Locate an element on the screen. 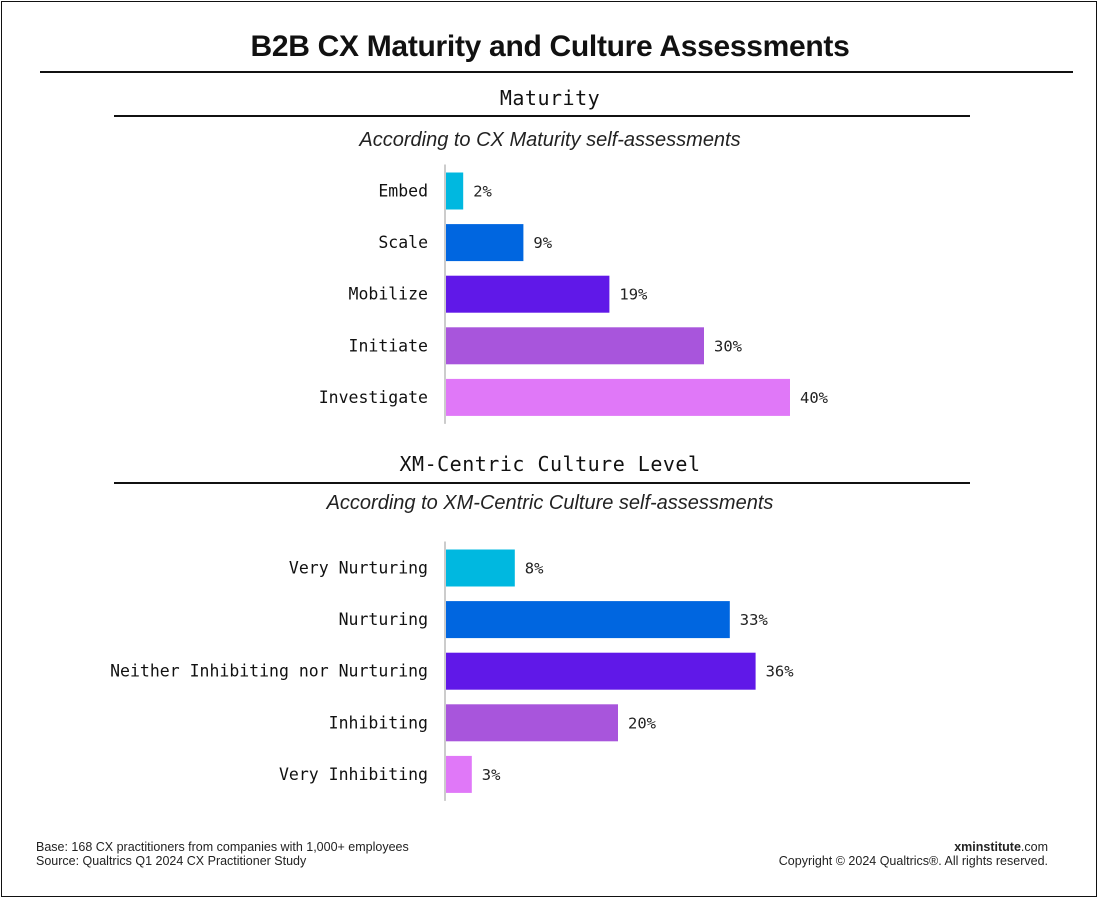 Image resolution: width=1100 pixels, height=900 pixels. value-label: 9% is located at coordinates (542, 243).